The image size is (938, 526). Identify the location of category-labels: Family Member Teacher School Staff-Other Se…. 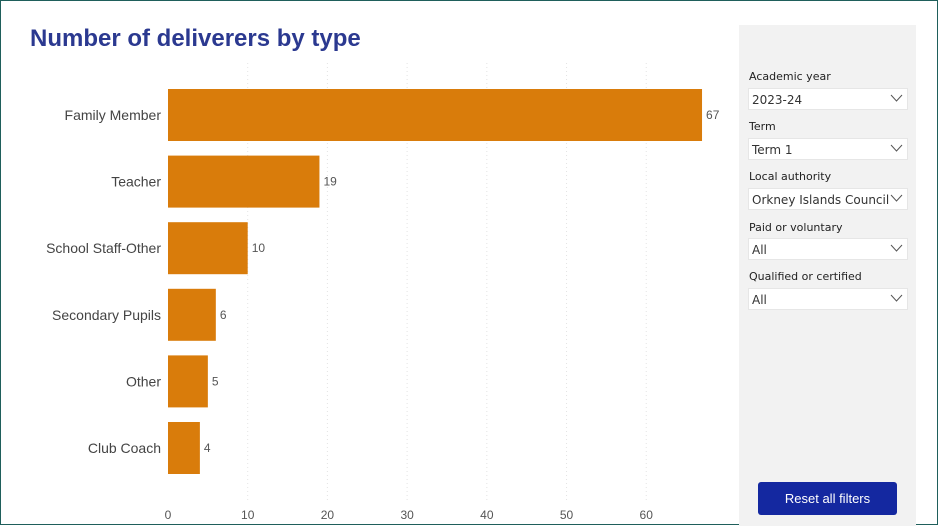
(103, 281).